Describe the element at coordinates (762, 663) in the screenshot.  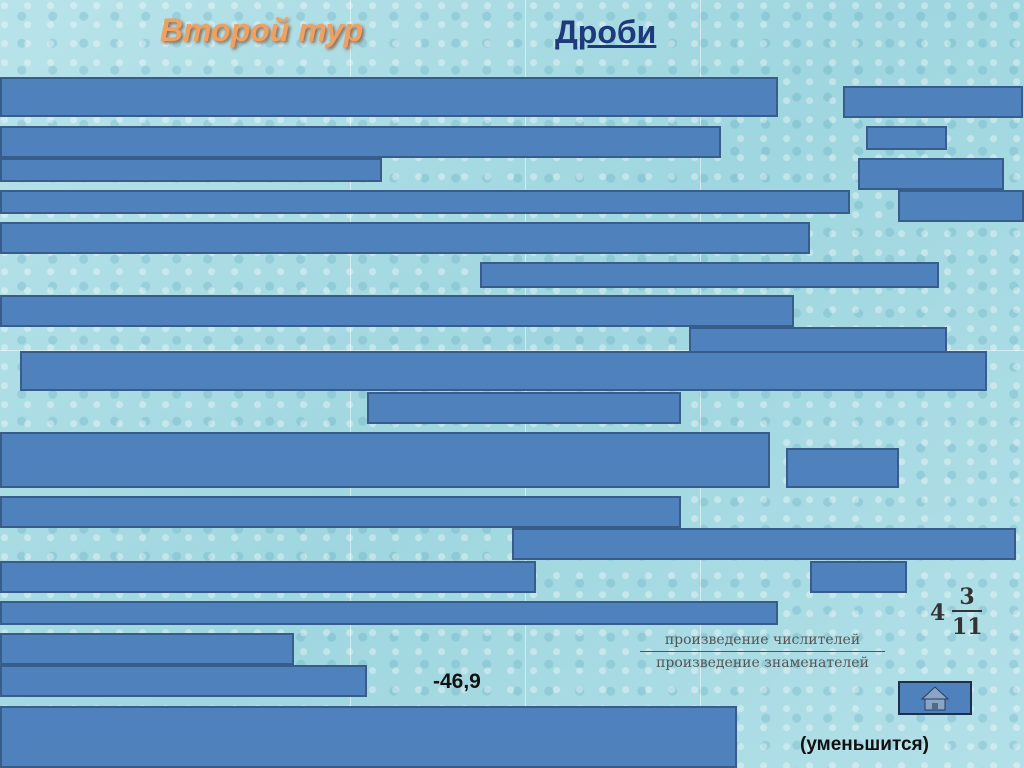
I see `rule-denominator: произведение знаменателей` at that location.